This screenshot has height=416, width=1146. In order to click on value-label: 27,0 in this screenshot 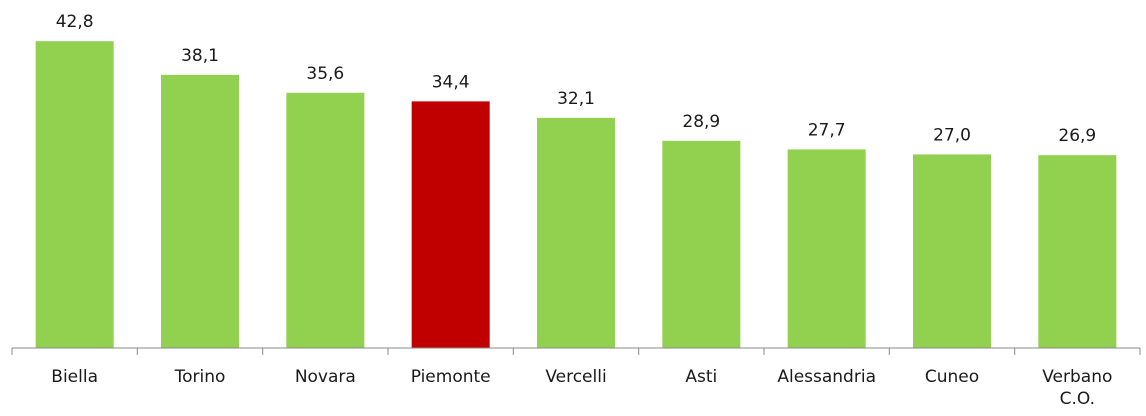, I will do `click(952, 135)`.